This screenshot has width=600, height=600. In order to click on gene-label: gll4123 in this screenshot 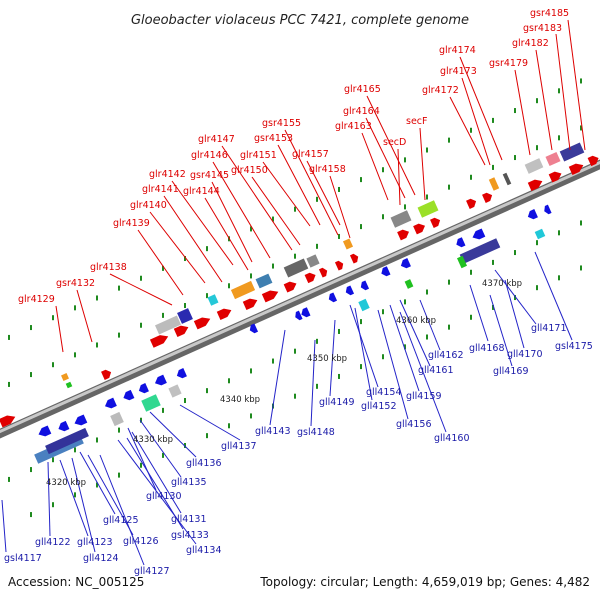, I will do `click(95, 542)`.